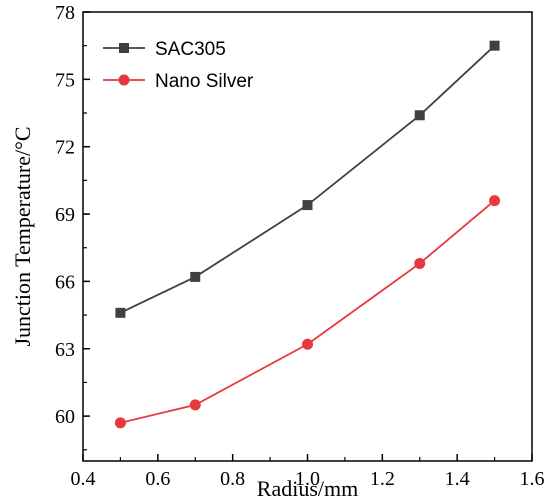  What do you see at coordinates (457, 479) in the screenshot?
I see `x-tick-label: 1.4` at bounding box center [457, 479].